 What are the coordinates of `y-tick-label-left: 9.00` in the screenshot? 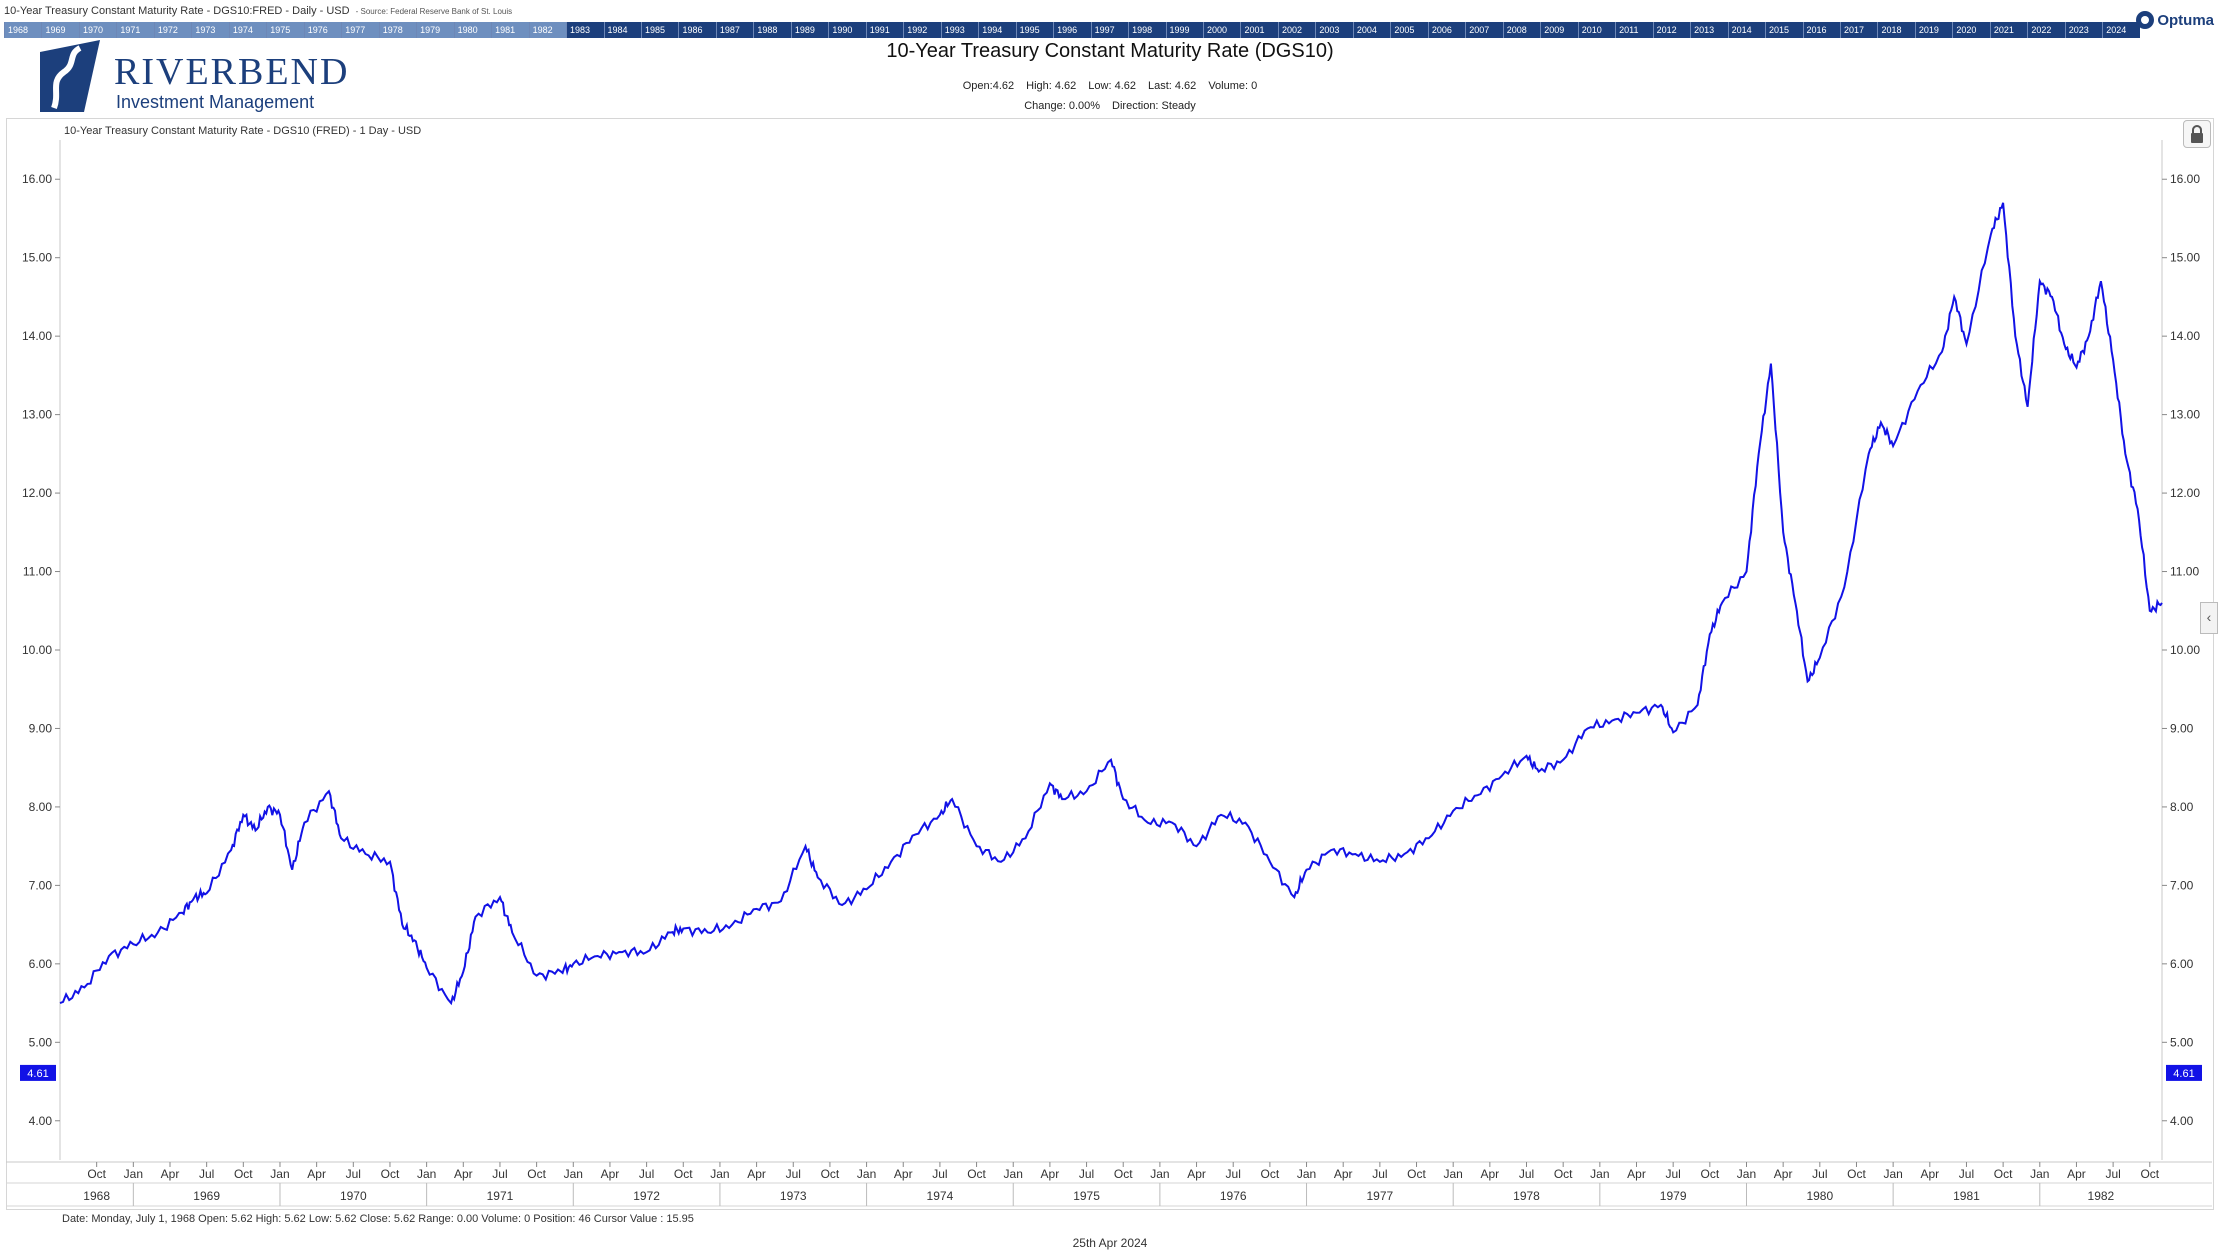 It's located at (41, 728).